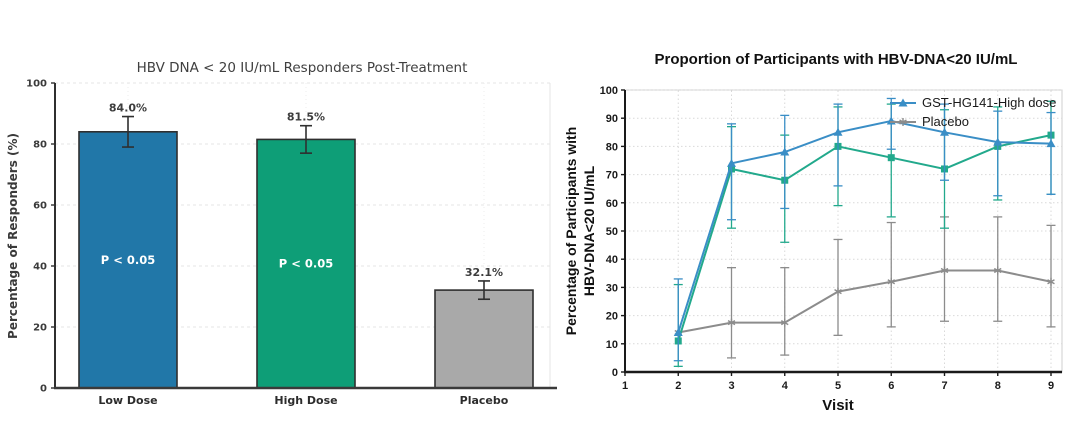  I want to click on line-chart-y-axis-label-line2: HBV-DNA<20 IU/mL, so click(589, 230).